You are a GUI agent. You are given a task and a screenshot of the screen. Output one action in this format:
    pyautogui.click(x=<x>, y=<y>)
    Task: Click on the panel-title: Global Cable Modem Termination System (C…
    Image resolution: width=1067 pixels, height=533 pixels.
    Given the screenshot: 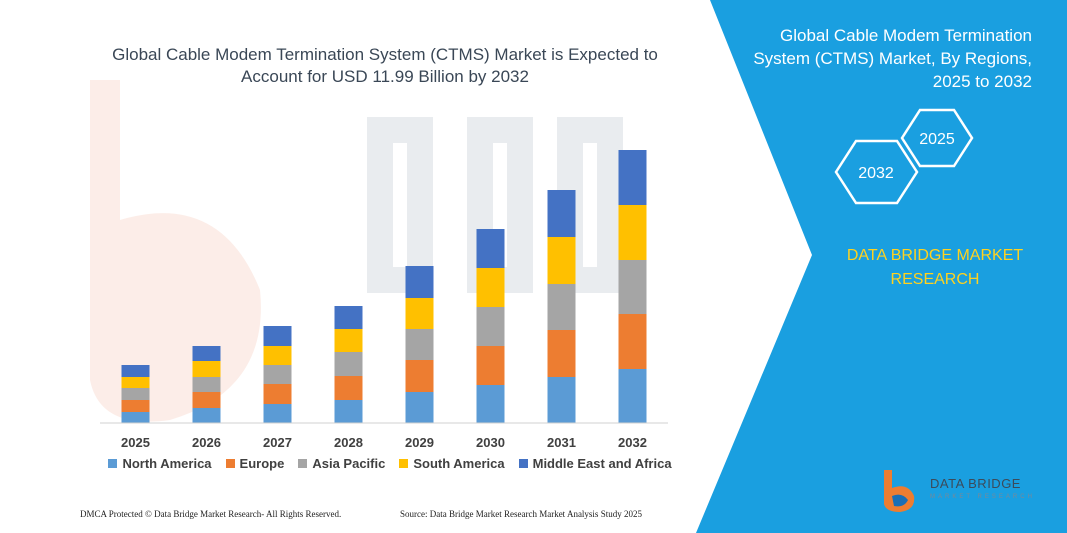 What is the action you would take?
    pyautogui.click(x=892, y=58)
    